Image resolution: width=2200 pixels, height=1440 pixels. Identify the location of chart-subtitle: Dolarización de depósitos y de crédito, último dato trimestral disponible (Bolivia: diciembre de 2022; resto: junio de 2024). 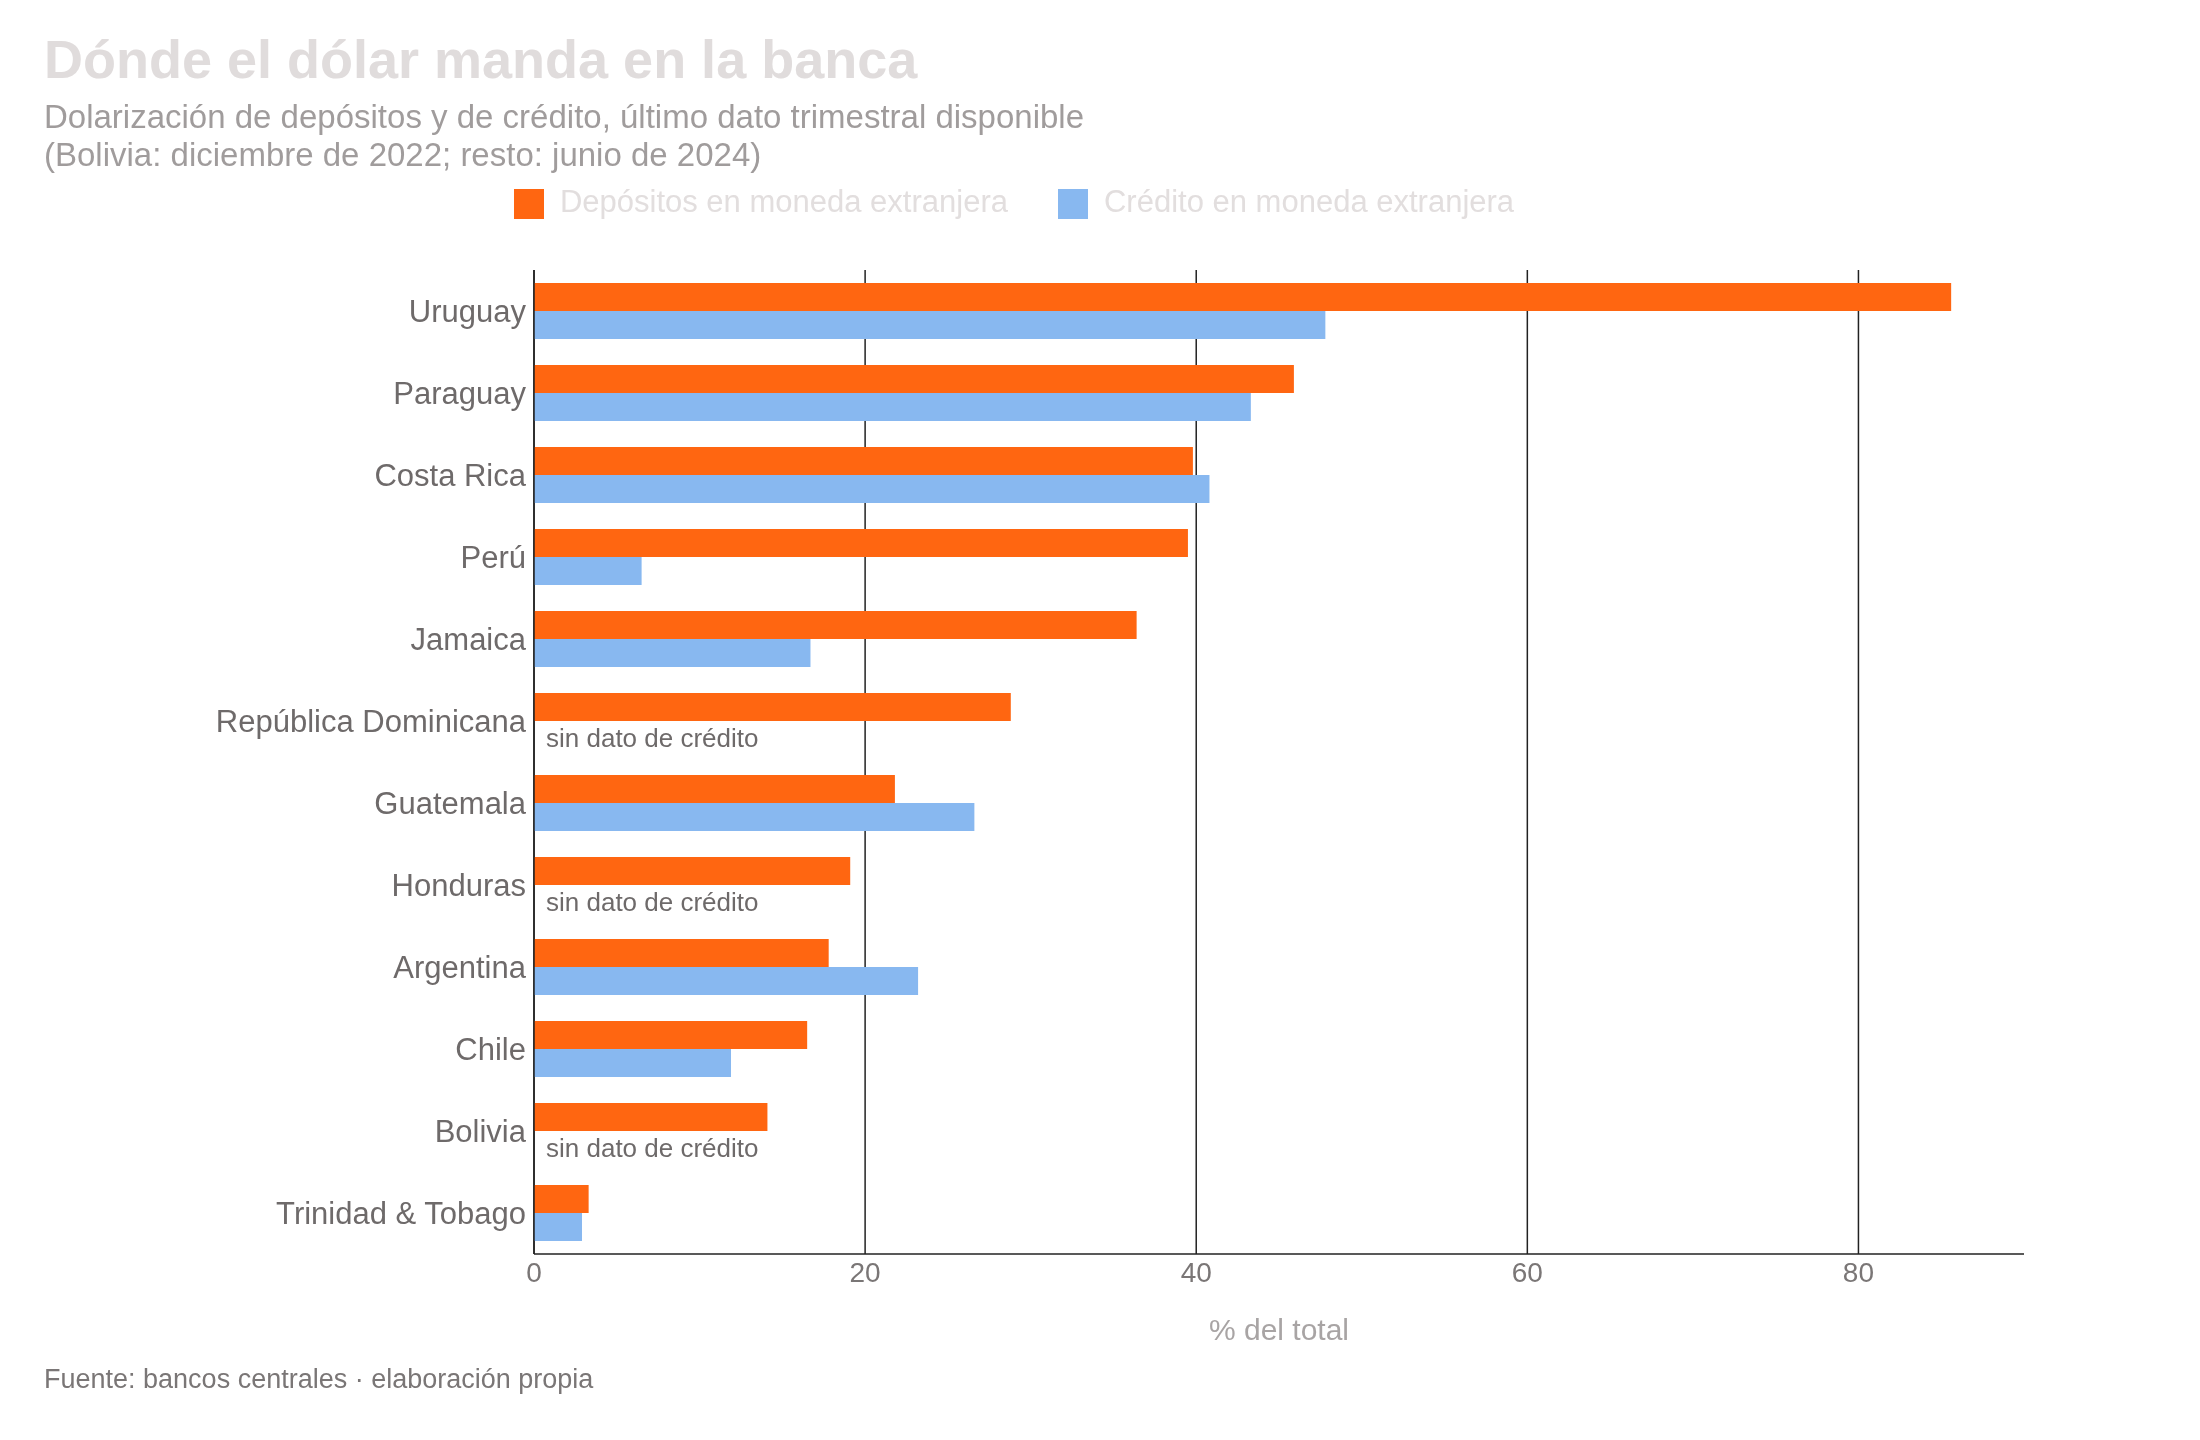
(565, 136).